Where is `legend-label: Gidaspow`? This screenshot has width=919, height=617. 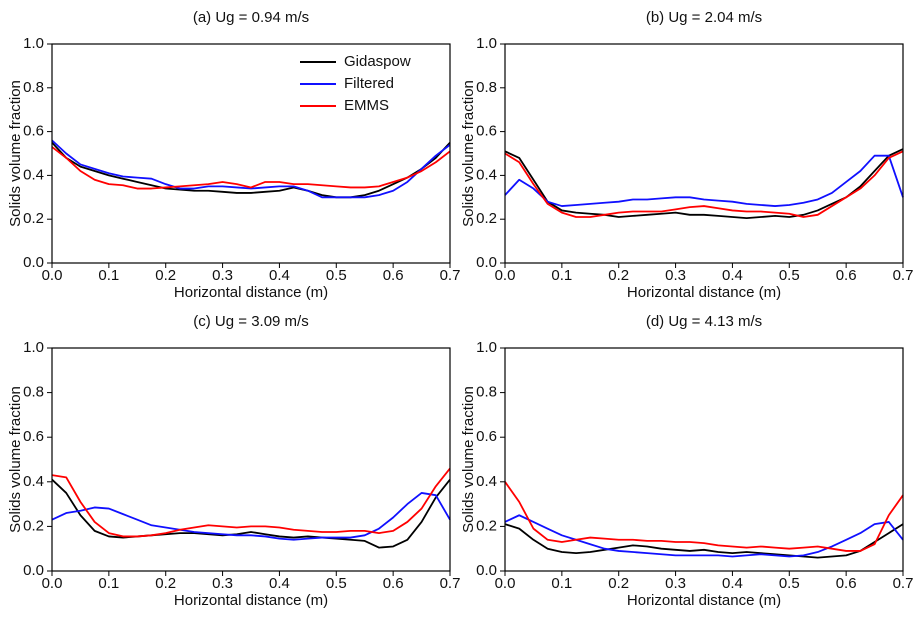
legend-label: Gidaspow is located at coordinates (377, 61).